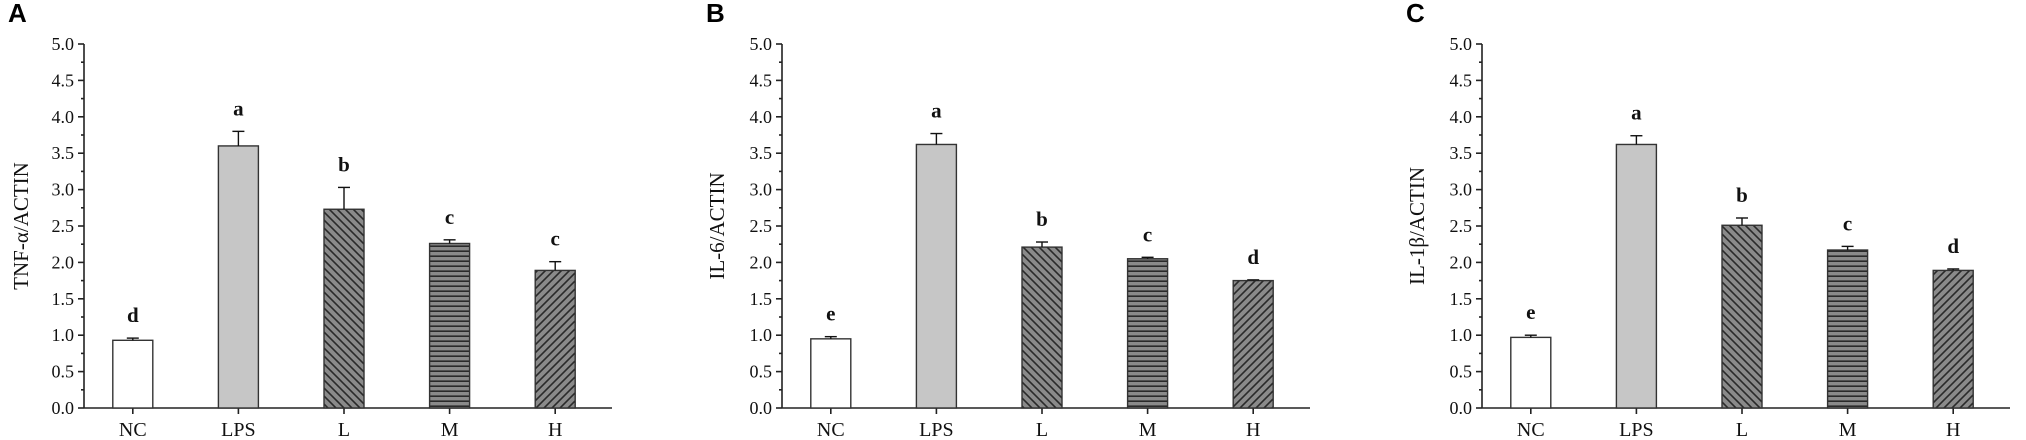 Image resolution: width=2026 pixels, height=440 pixels. What do you see at coordinates (1417, 226) in the screenshot?
I see `y-axis-label: IL-1β/ACTIN` at bounding box center [1417, 226].